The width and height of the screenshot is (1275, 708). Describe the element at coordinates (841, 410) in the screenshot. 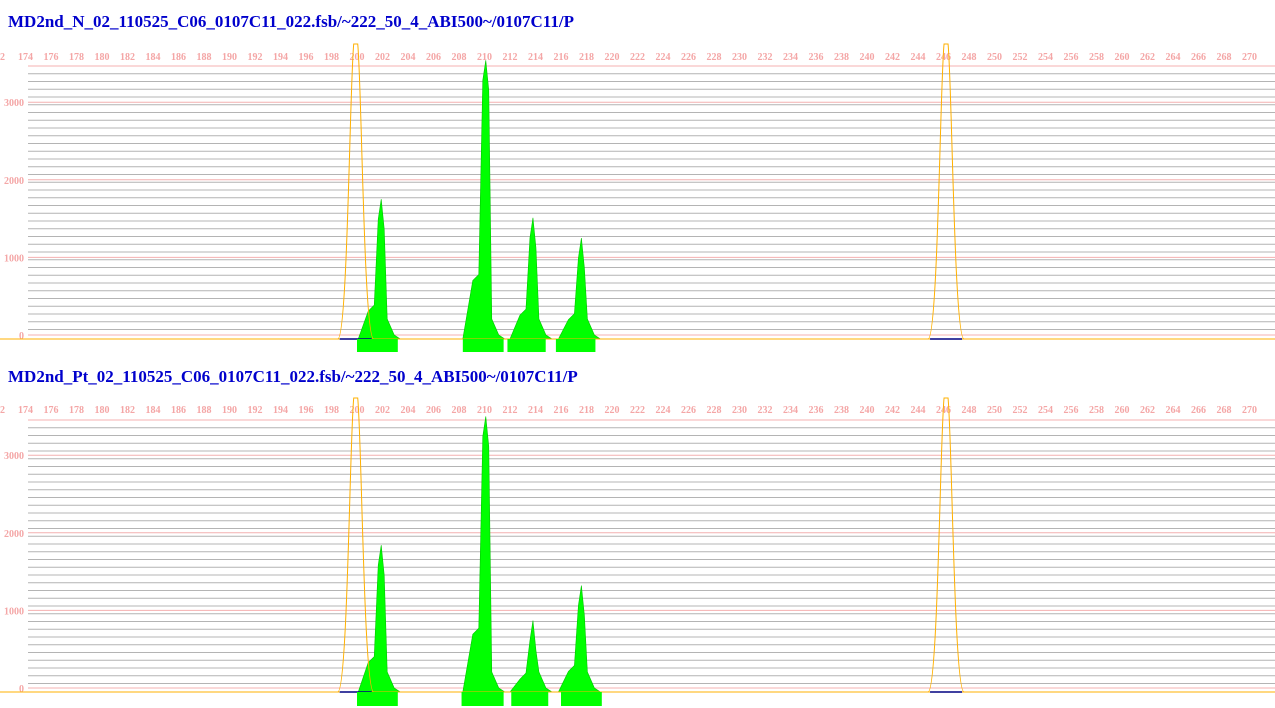

I see `x-tick-label: 238` at that location.